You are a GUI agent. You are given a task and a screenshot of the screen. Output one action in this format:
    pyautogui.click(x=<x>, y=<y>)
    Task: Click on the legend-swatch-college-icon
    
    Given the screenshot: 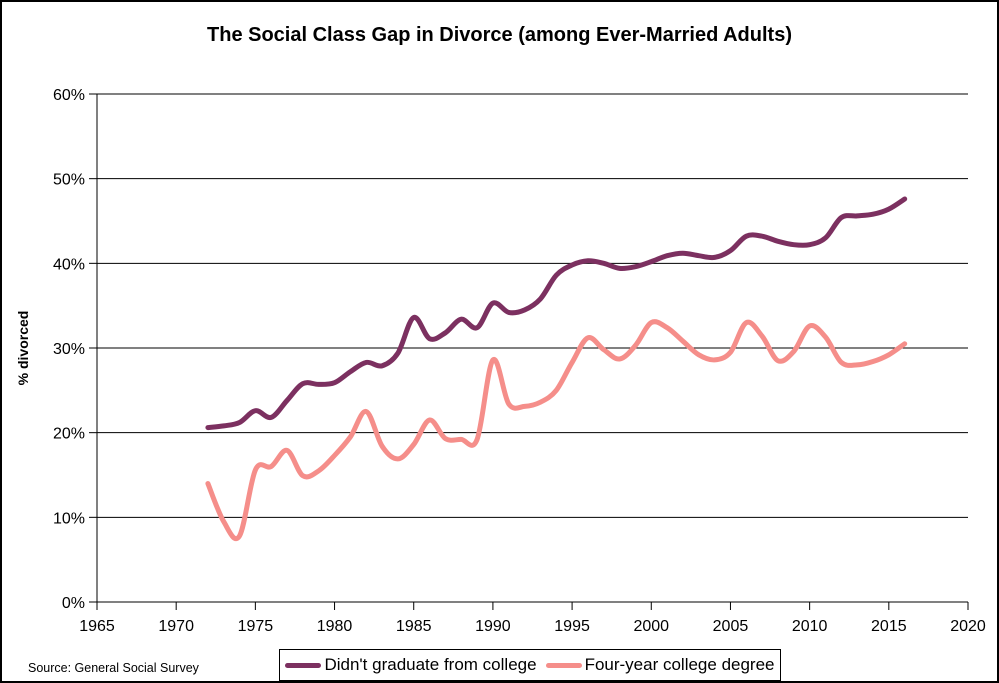 What is the action you would take?
    pyautogui.click(x=563, y=665)
    